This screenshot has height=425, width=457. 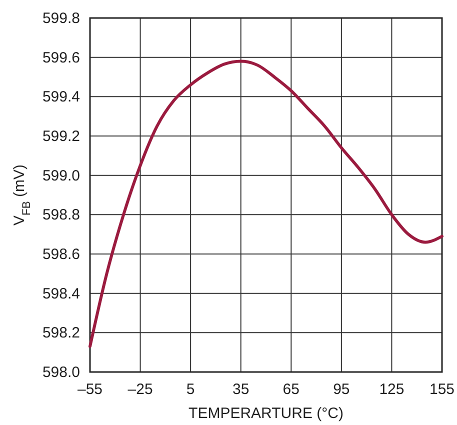 What do you see at coordinates (61, 175) in the screenshot?
I see `y-tick-label: 599.0` at bounding box center [61, 175].